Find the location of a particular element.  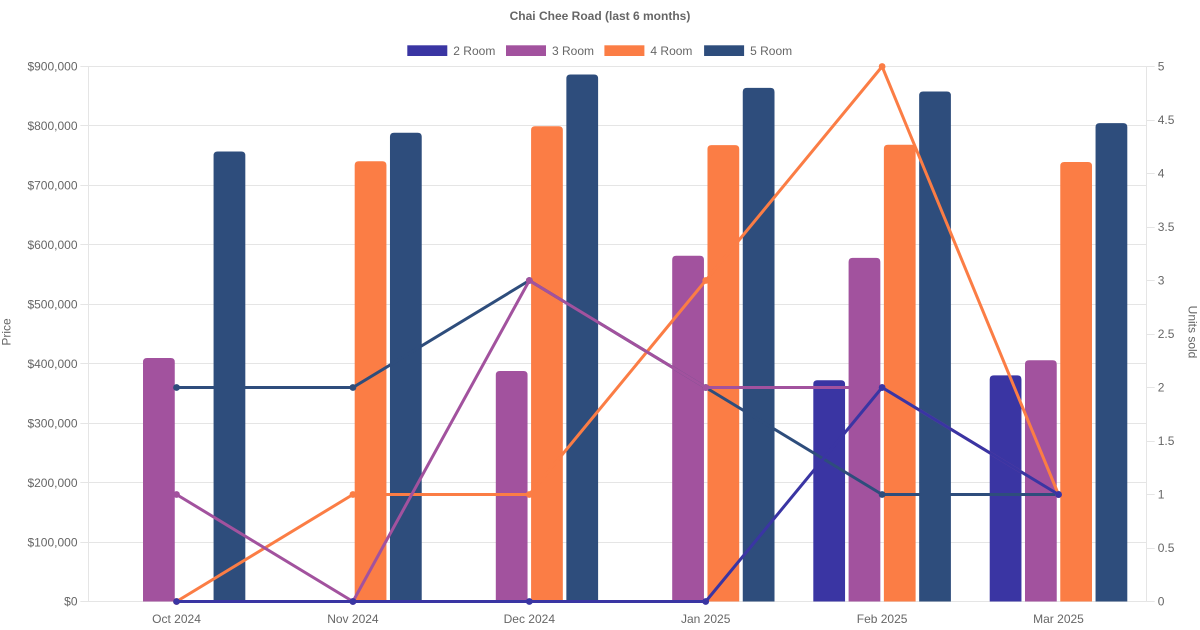

svg-text: 5 is located at coordinates (1161, 67).